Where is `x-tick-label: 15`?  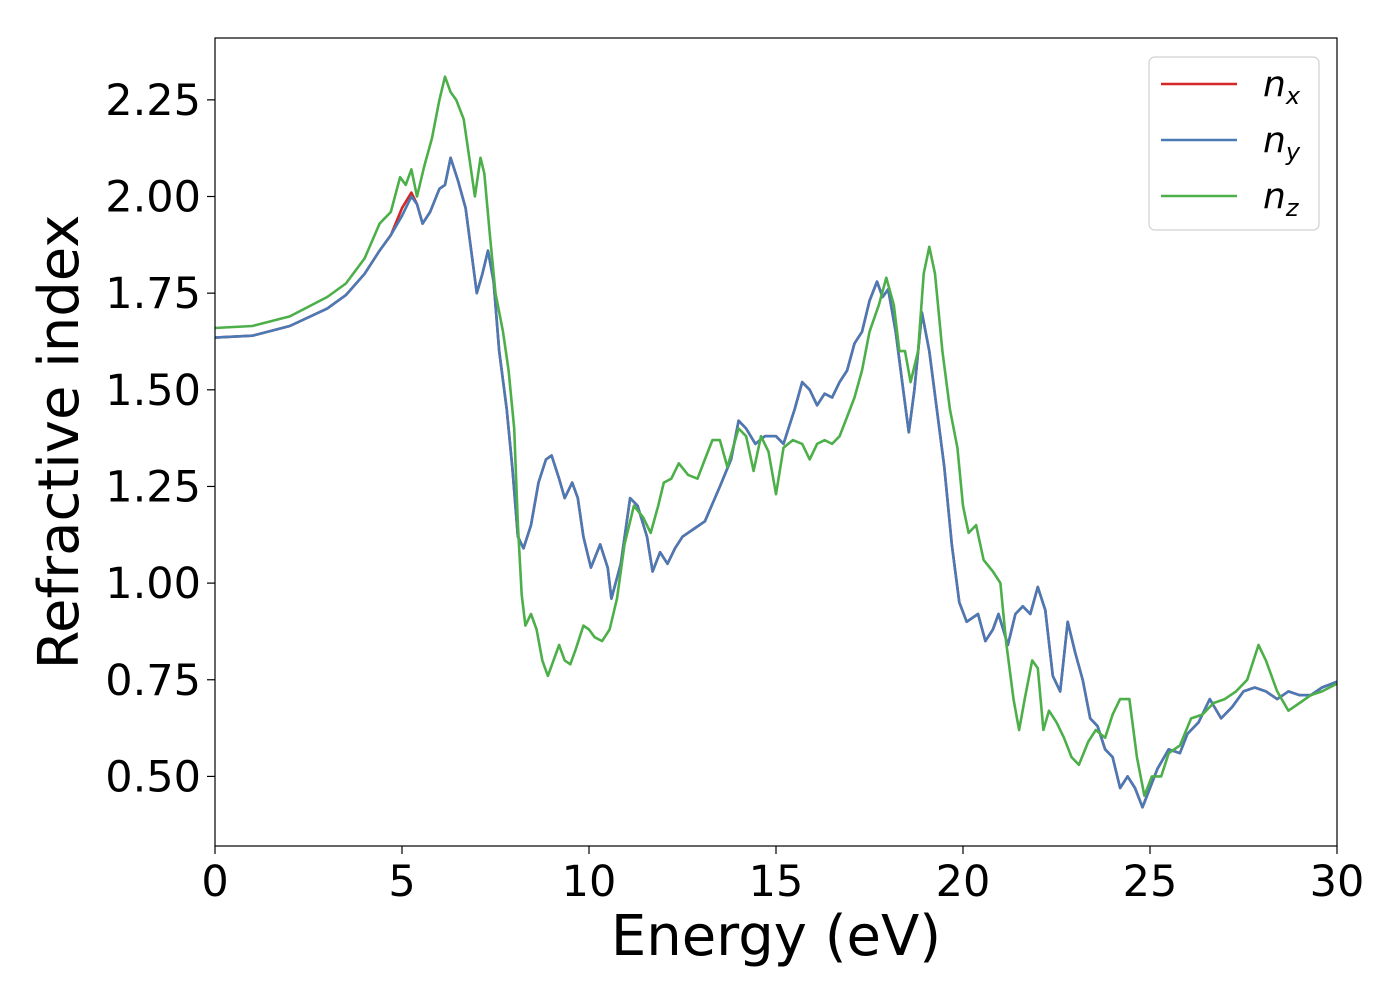
x-tick-label: 15 is located at coordinates (776, 882).